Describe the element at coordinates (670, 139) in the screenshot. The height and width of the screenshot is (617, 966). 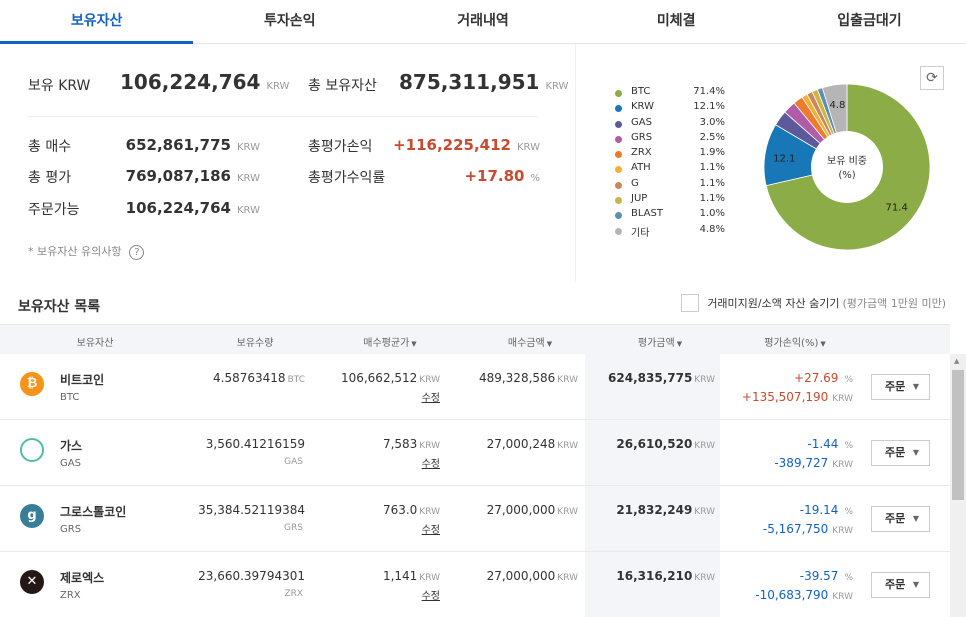
I see `legend-item: GRS 2.5%` at that location.